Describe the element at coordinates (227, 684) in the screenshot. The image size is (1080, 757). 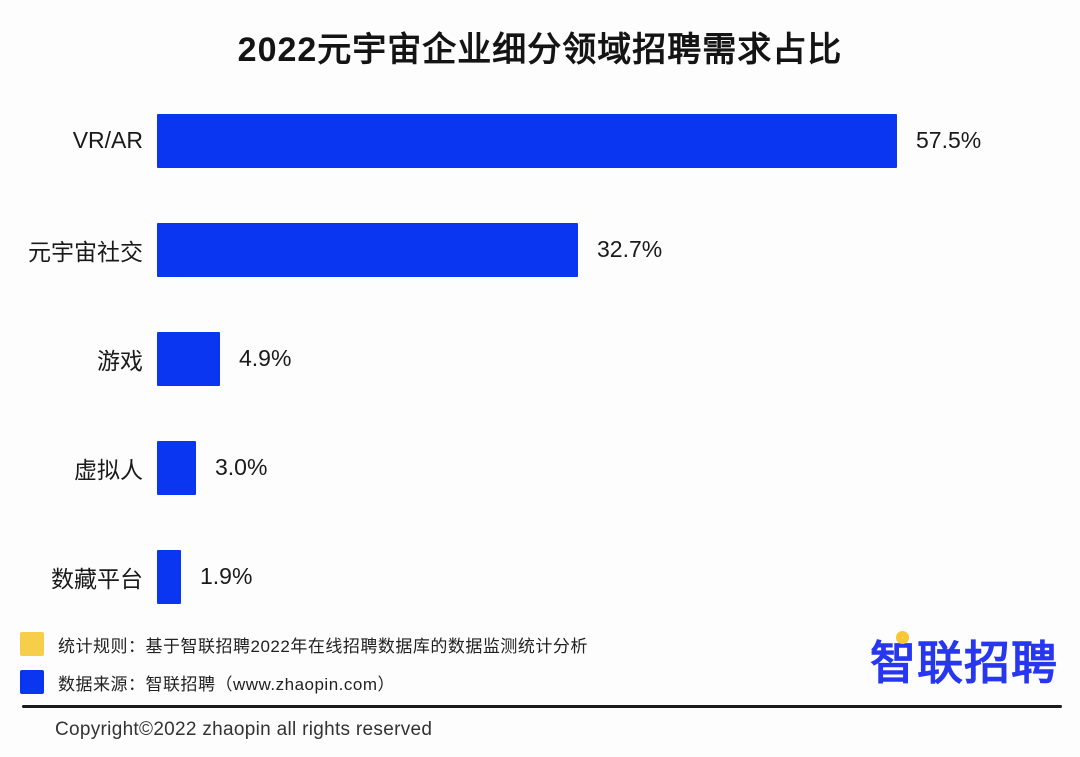
I see `footnote-text: 数据来源：智联招聘（www.zhaopin.com）` at that location.